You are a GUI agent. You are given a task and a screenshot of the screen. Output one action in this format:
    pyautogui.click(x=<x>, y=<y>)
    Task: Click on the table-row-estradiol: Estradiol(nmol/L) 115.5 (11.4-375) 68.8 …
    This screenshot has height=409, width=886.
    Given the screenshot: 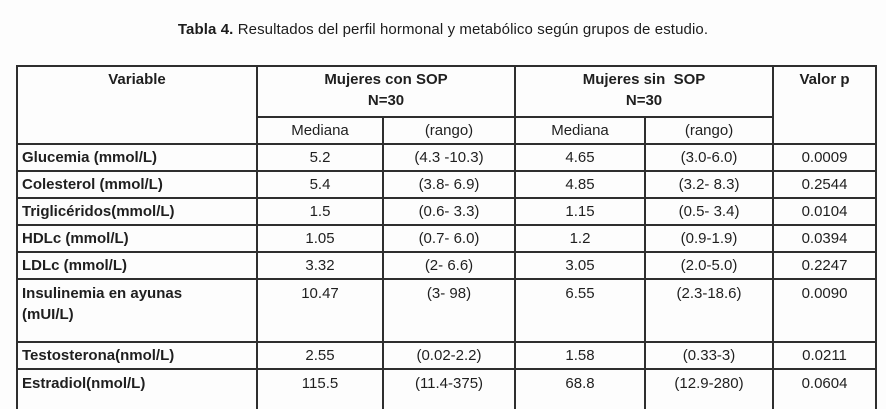 What is the action you would take?
    pyautogui.click(x=447, y=388)
    